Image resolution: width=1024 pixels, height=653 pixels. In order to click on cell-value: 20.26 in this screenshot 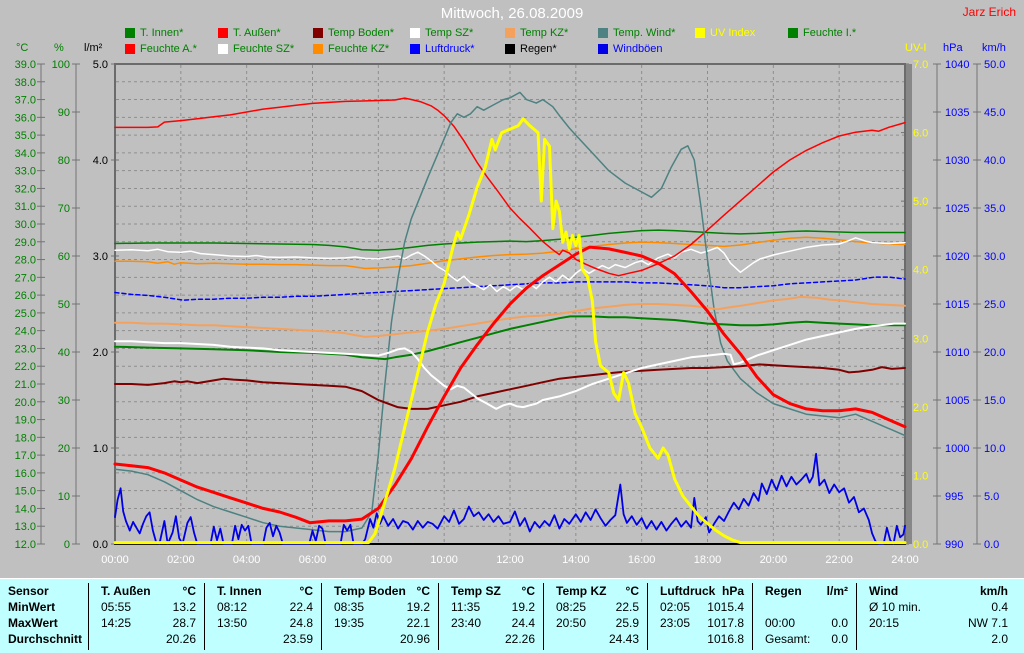, I will do `click(180, 639)`.